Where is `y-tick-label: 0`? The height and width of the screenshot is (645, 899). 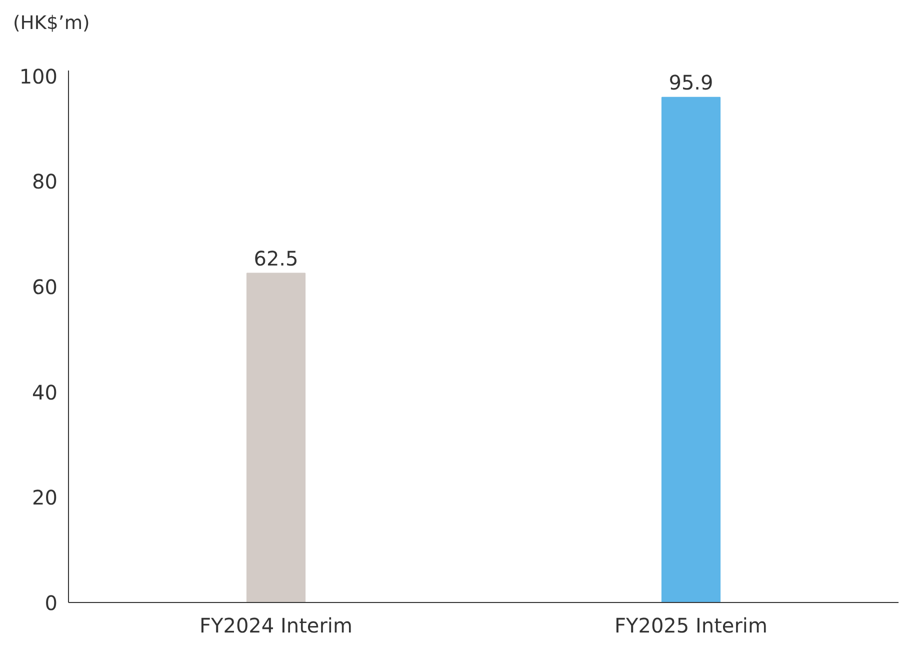
y-tick-label: 0 is located at coordinates (51, 603).